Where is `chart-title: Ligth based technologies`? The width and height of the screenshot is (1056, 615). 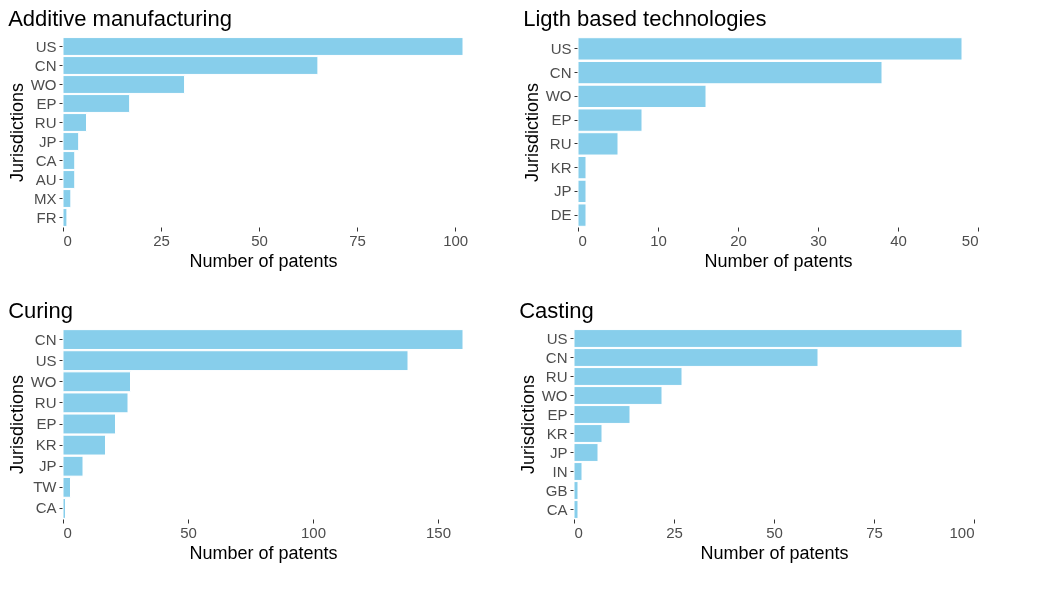 chart-title: Ligth based technologies is located at coordinates (645, 18).